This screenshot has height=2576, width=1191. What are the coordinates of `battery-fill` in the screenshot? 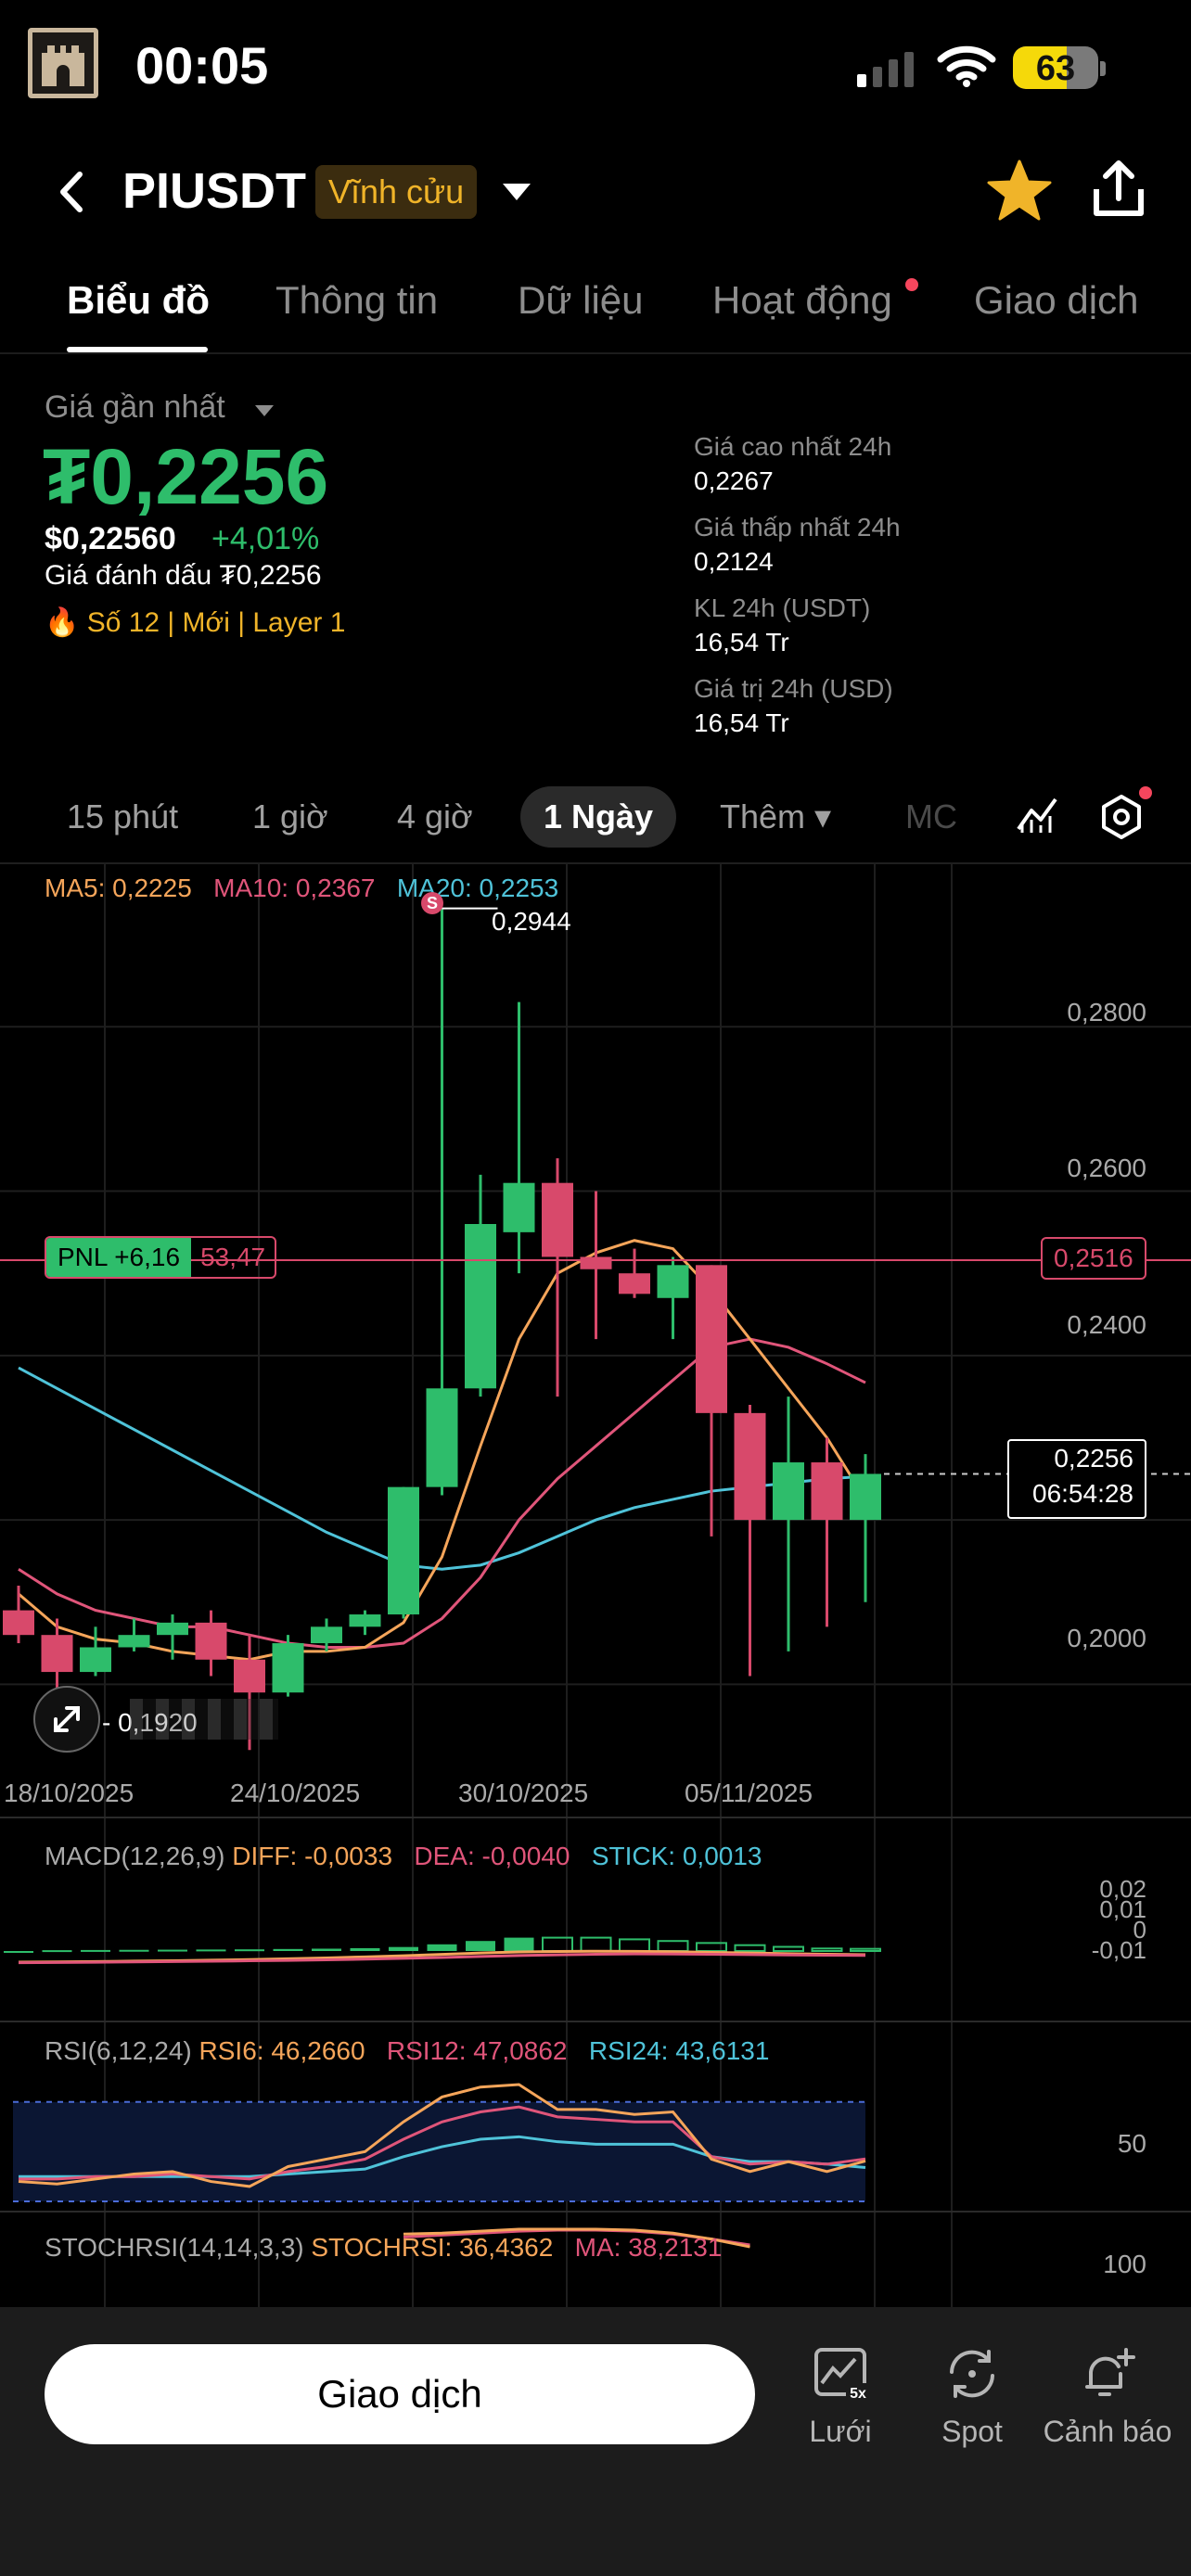 It's located at (1040, 67).